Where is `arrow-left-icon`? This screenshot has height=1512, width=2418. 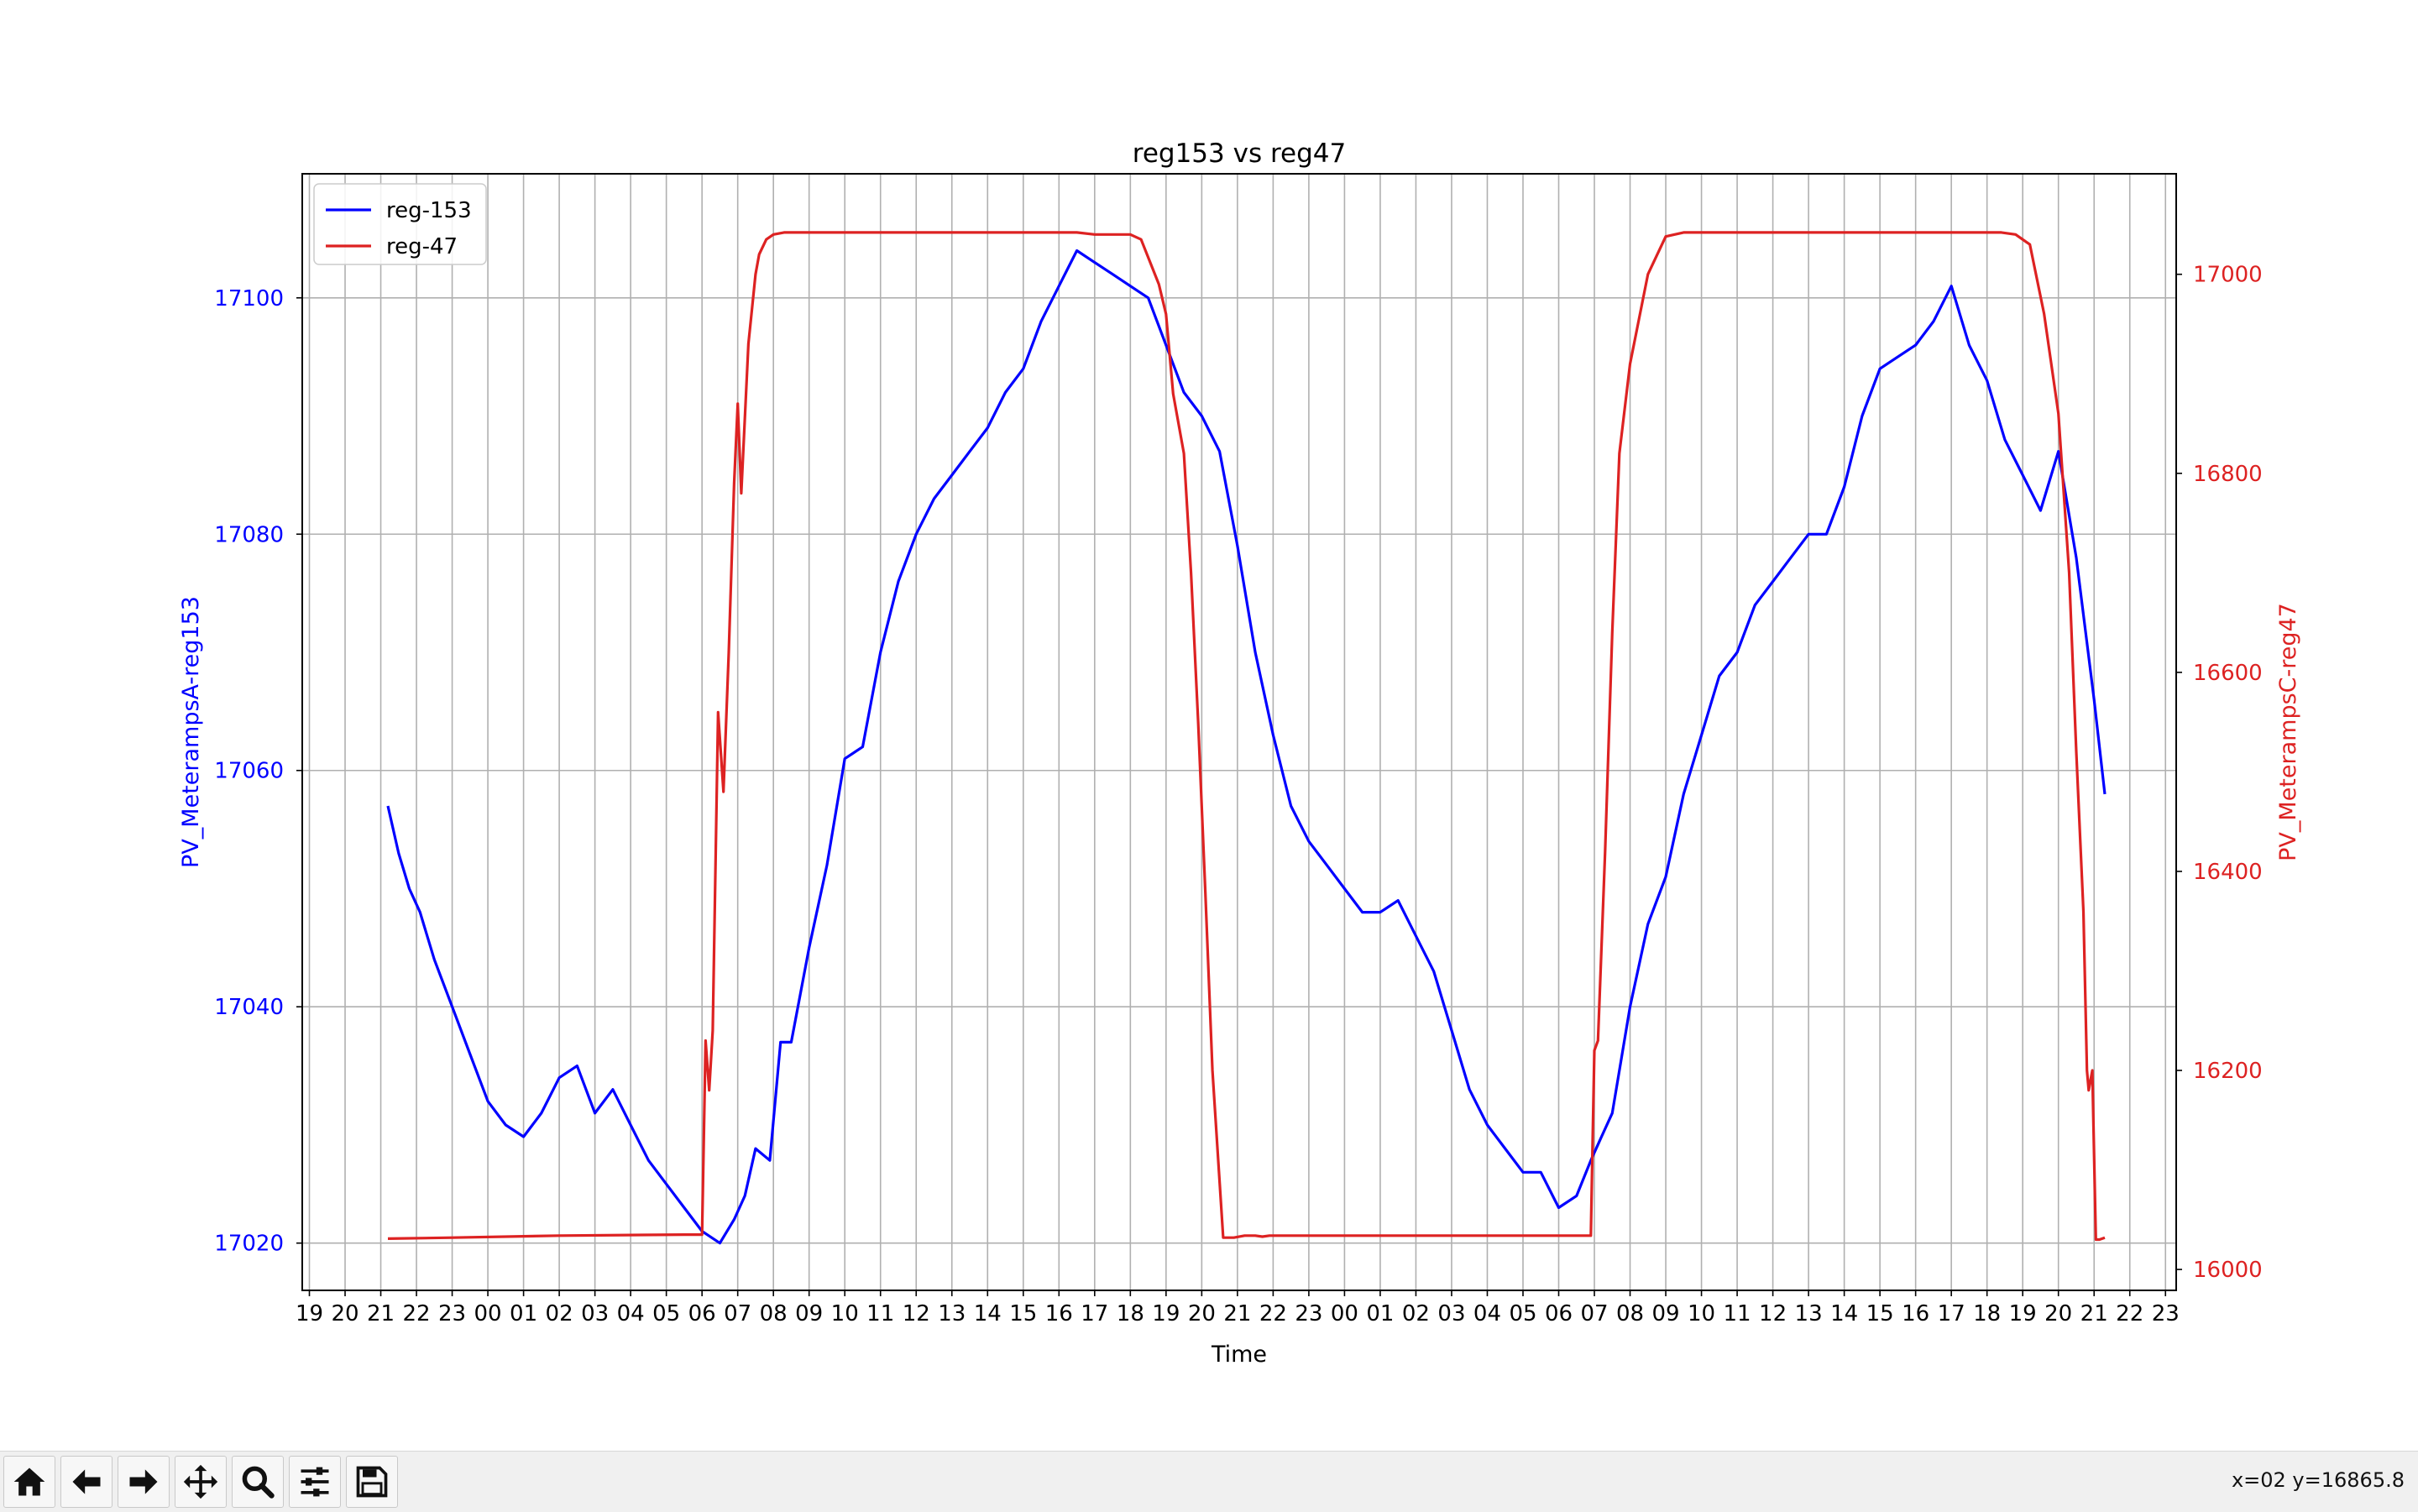
arrow-left-icon is located at coordinates (86, 1481).